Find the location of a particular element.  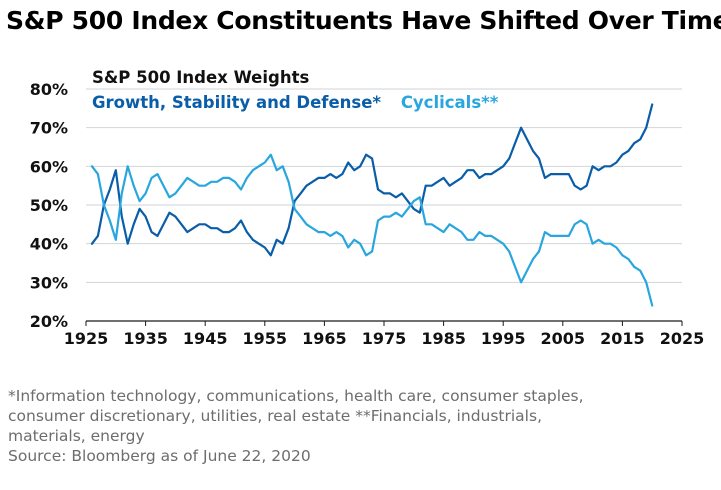

x-tick-label: 2005 is located at coordinates (563, 338).